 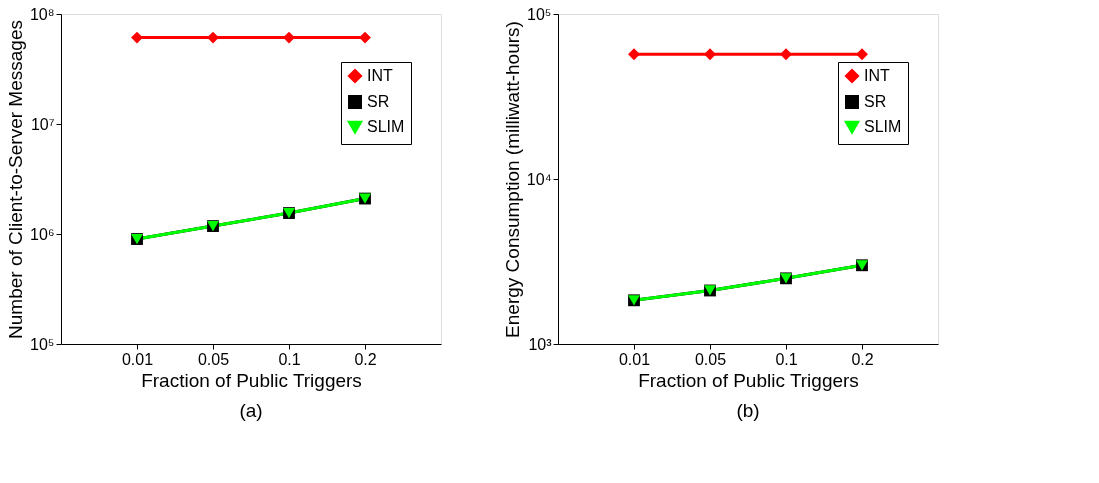 What do you see at coordinates (42, 234) in the screenshot?
I see `y-tick-label: 10⁶` at bounding box center [42, 234].